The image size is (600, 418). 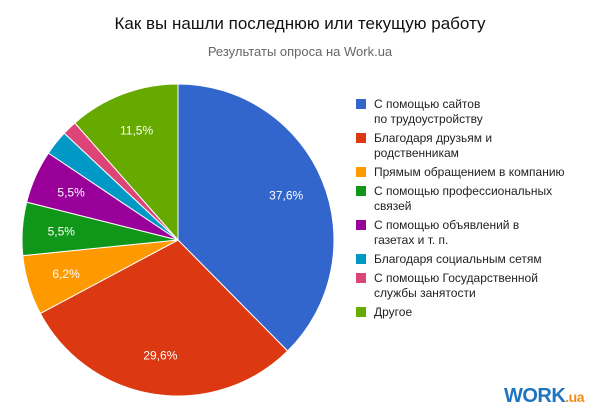 What do you see at coordinates (416, 153) in the screenshot?
I see `legend-label-1-line-1: родственникам` at bounding box center [416, 153].